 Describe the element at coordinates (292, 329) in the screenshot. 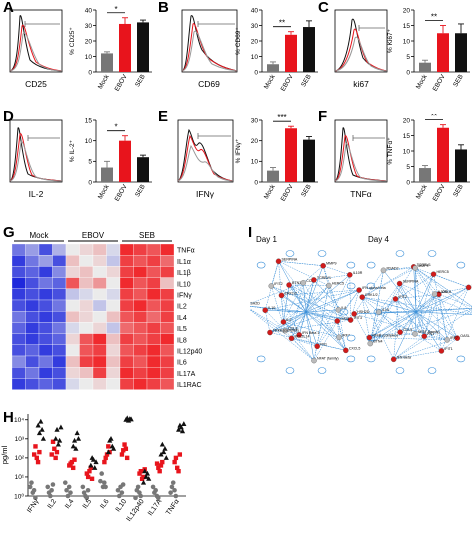

I see `network-node-label: CCL3` at that location.